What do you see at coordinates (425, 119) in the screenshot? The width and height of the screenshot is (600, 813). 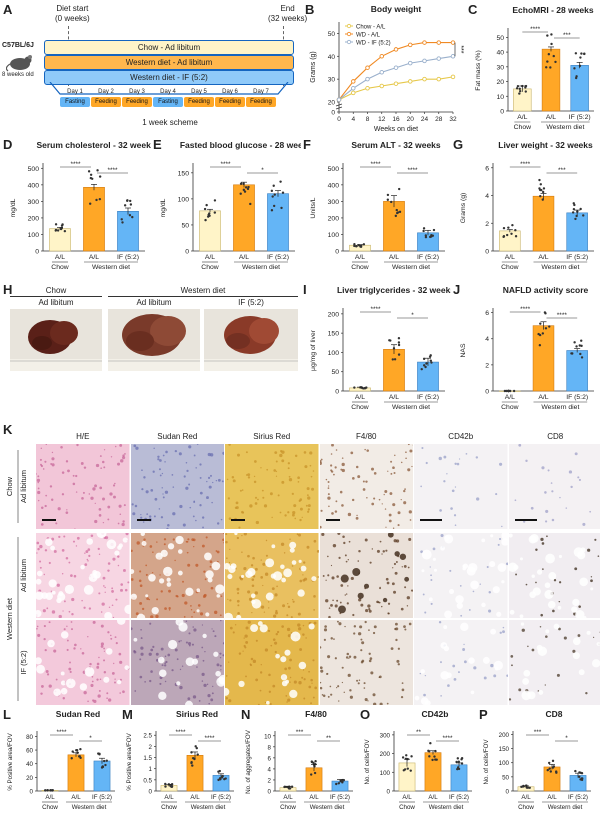 I see `x-tick-label: 24` at bounding box center [425, 119].